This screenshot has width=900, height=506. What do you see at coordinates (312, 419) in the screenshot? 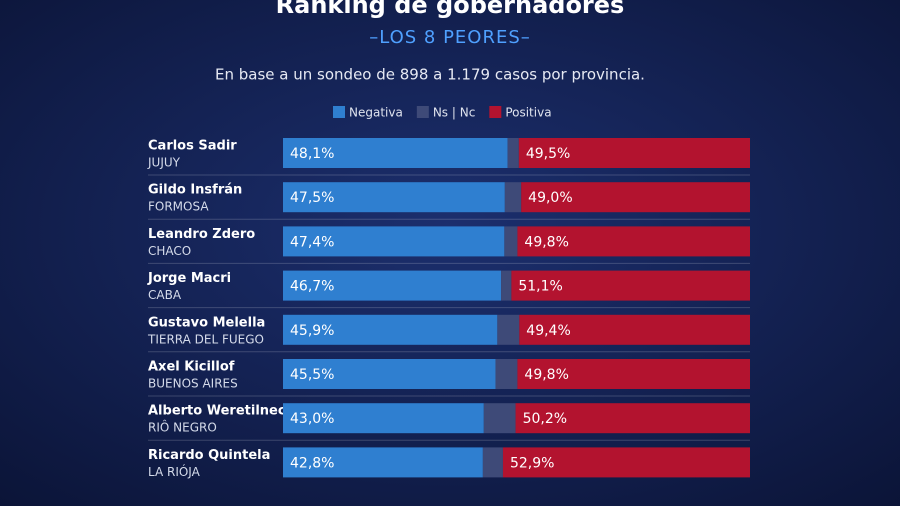
I see `value-label: 43,0%` at bounding box center [312, 419].